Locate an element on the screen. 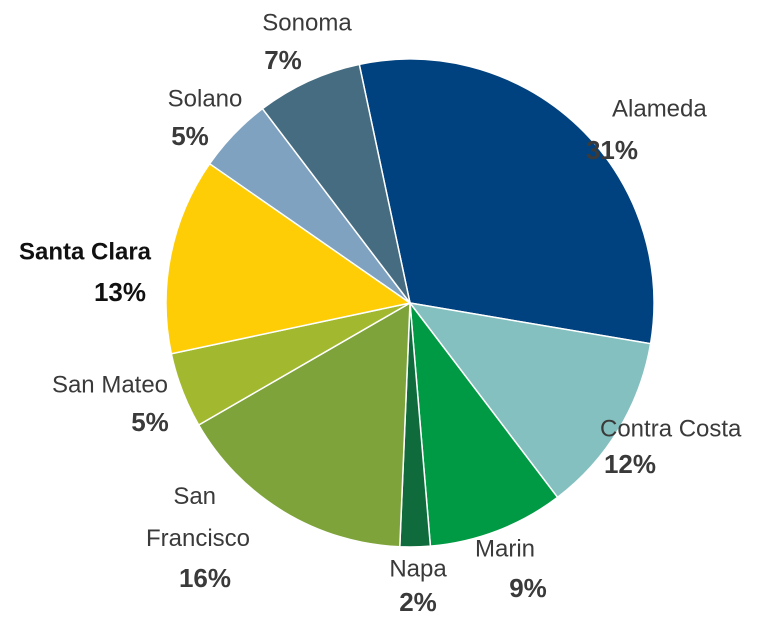 The width and height of the screenshot is (782, 617). slice-label: Solano is located at coordinates (205, 98).